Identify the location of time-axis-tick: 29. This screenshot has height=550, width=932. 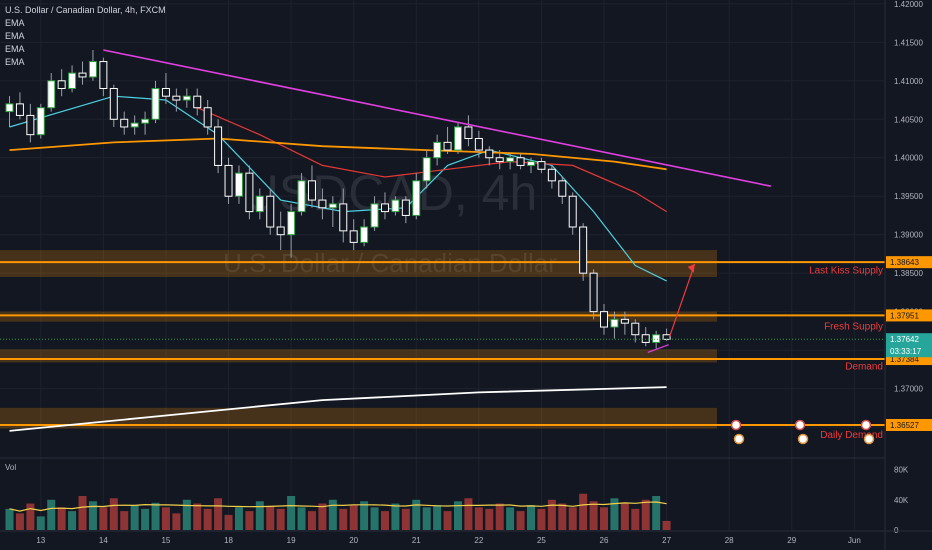
(791, 540).